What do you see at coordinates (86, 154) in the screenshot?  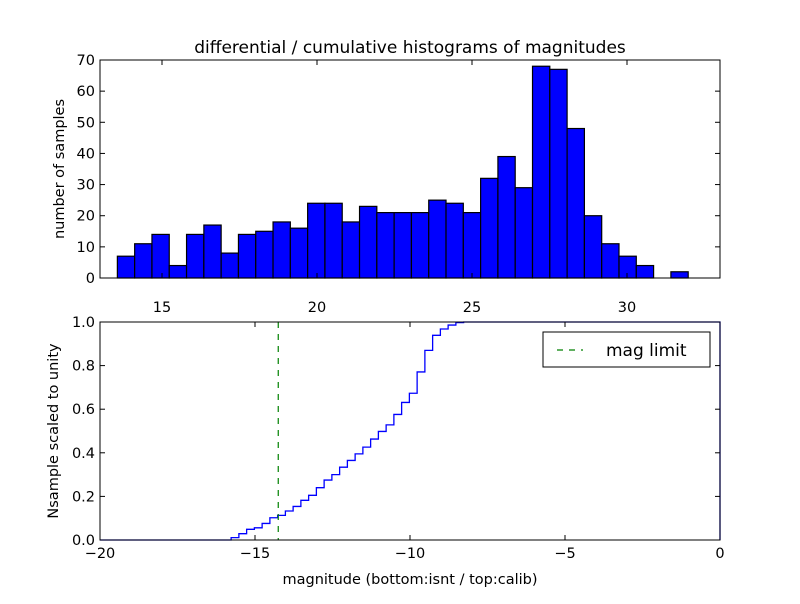 I see `y-tick-label: 40` at bounding box center [86, 154].